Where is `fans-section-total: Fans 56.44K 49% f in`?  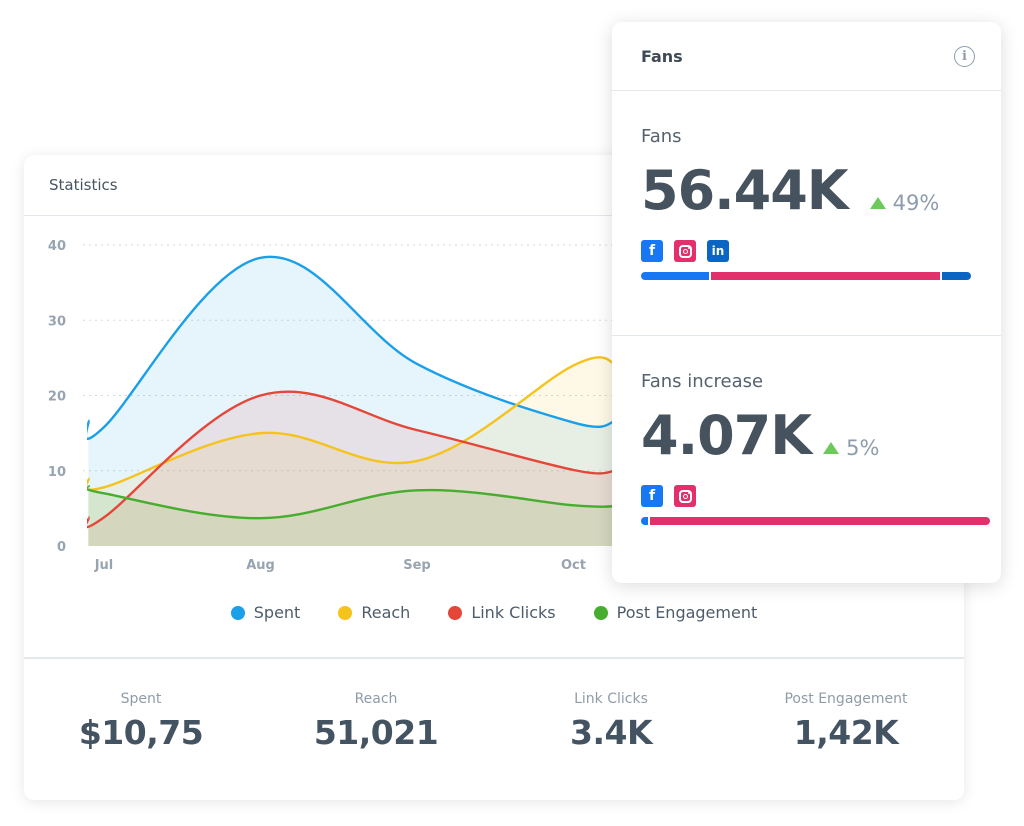
fans-section-total: Fans 56.44K 49% f in is located at coordinates (806, 214).